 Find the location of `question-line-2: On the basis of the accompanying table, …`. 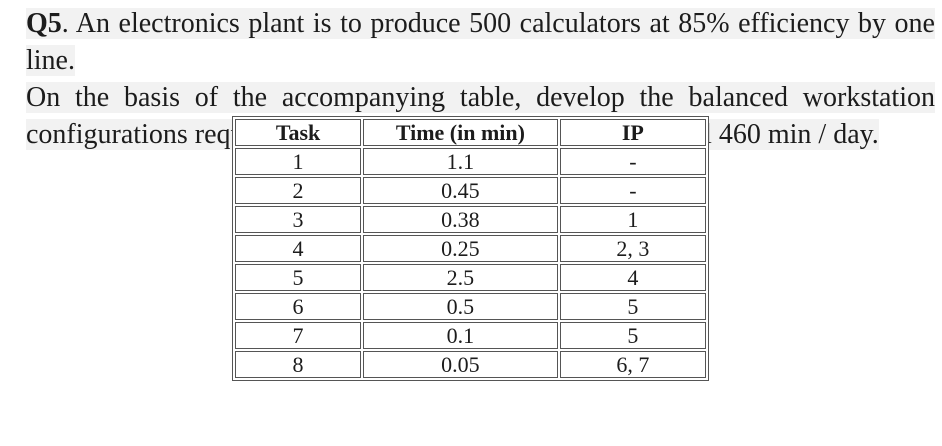

question-line-2: On the basis of the accompanying table, … is located at coordinates (480, 97).